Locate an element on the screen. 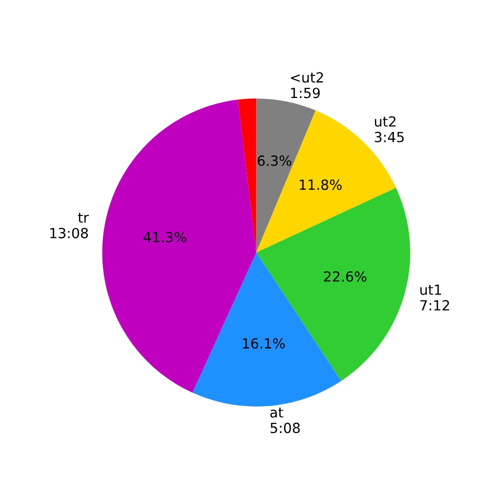 The height and width of the screenshot is (500, 500). slice-label: ut1 7:12 is located at coordinates (435, 297).